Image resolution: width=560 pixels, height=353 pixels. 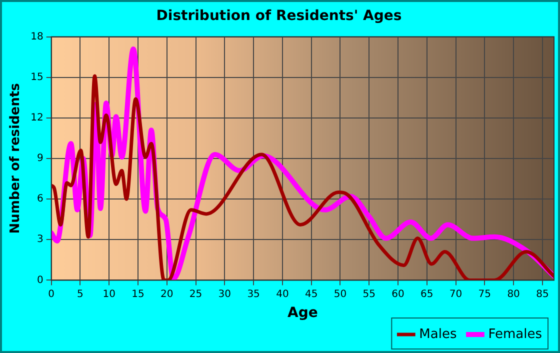 What do you see at coordinates (311, 294) in the screenshot?
I see `x-tick-label: 45` at bounding box center [311, 294].